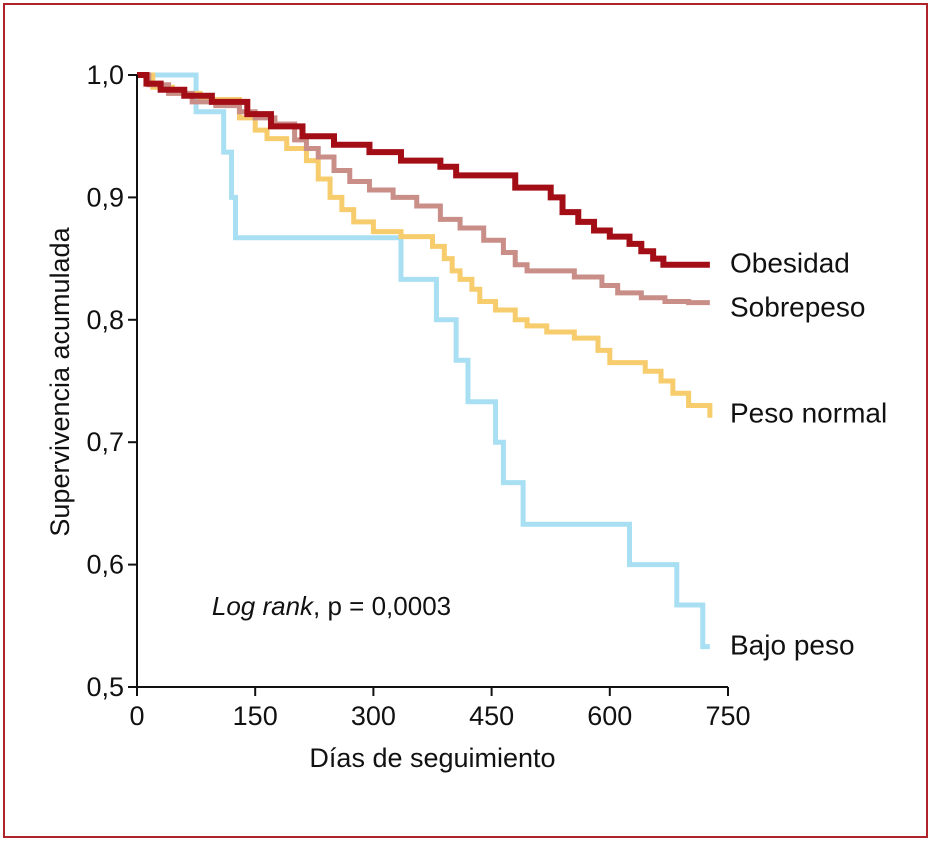 This screenshot has height=845, width=935. Describe the element at coordinates (255, 716) in the screenshot. I see `x-tick-label: 150` at that location.